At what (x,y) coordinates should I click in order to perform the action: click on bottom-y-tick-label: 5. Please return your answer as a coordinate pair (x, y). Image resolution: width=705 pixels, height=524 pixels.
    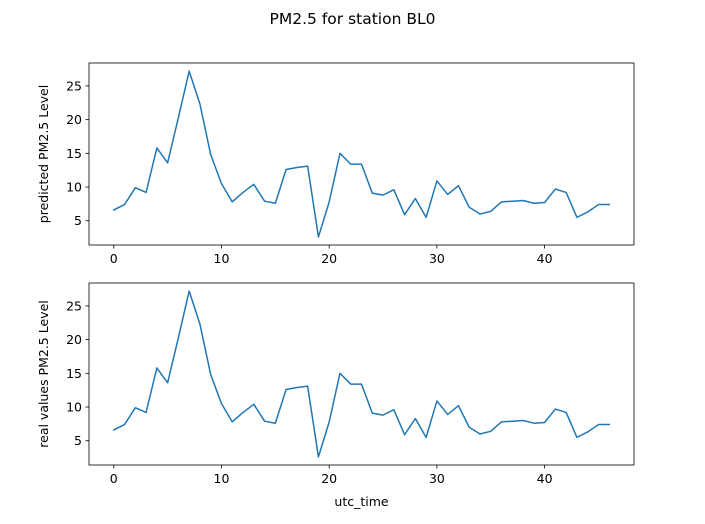
    Looking at the image, I should click on (78, 440).